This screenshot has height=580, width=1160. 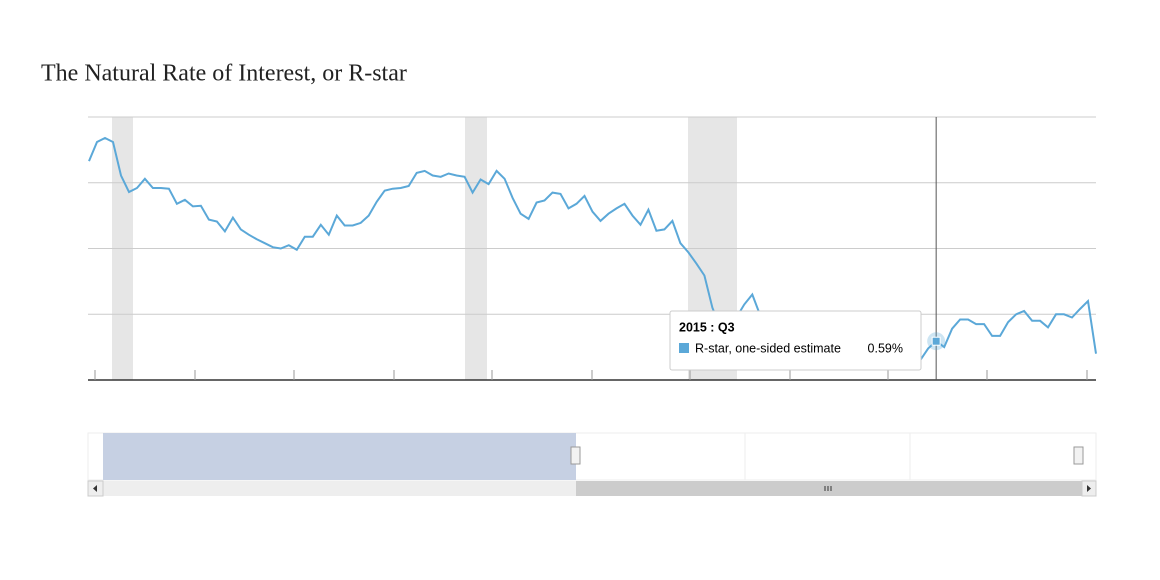 What do you see at coordinates (885, 348) in the screenshot?
I see `tooltip-value: 0.59%` at bounding box center [885, 348].